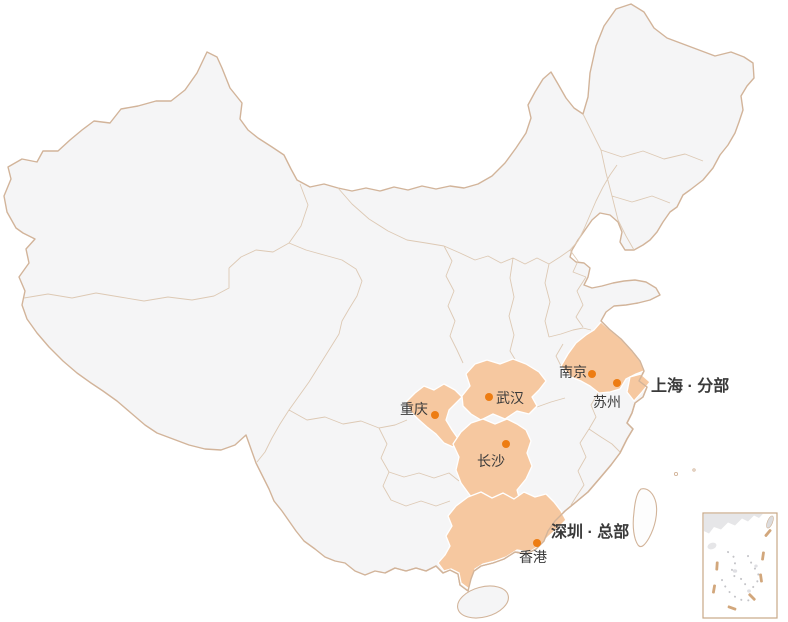 The image size is (788, 622). Describe the element at coordinates (564, 464) in the screenshot. I see `city-markers: 重庆 武汉 南京 苏州 上海 · 分部 长沙 深圳 · 总部 香港` at that location.